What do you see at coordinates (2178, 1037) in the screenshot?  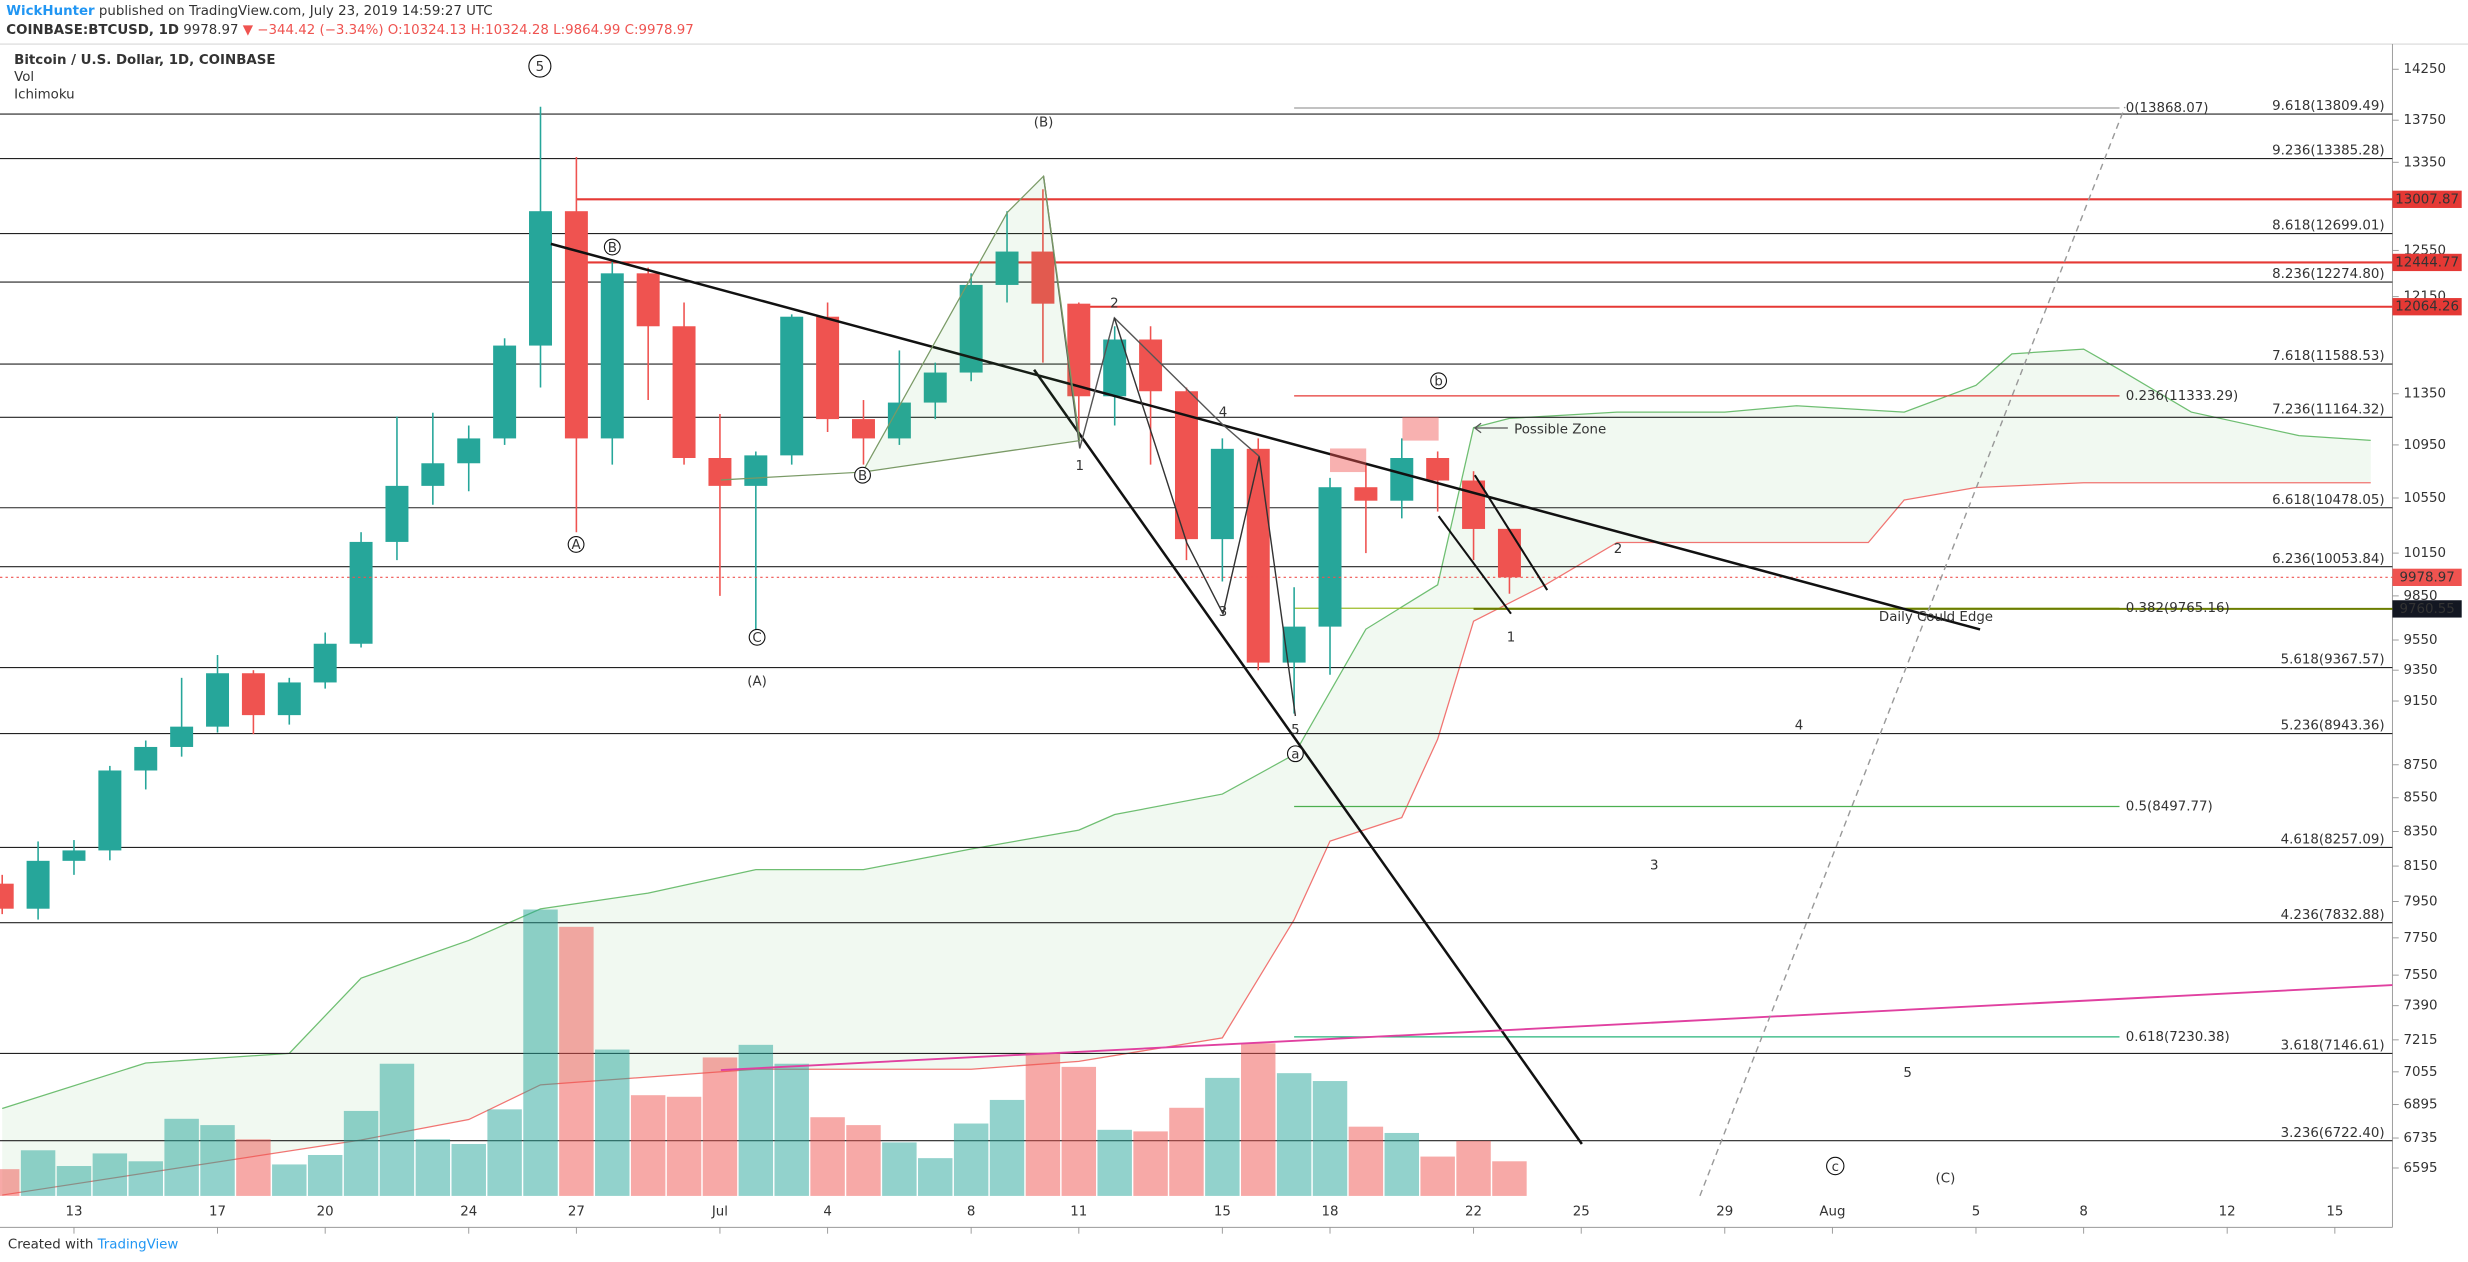 I see `retracement-label: 0.618(7230.38)` at bounding box center [2178, 1037].